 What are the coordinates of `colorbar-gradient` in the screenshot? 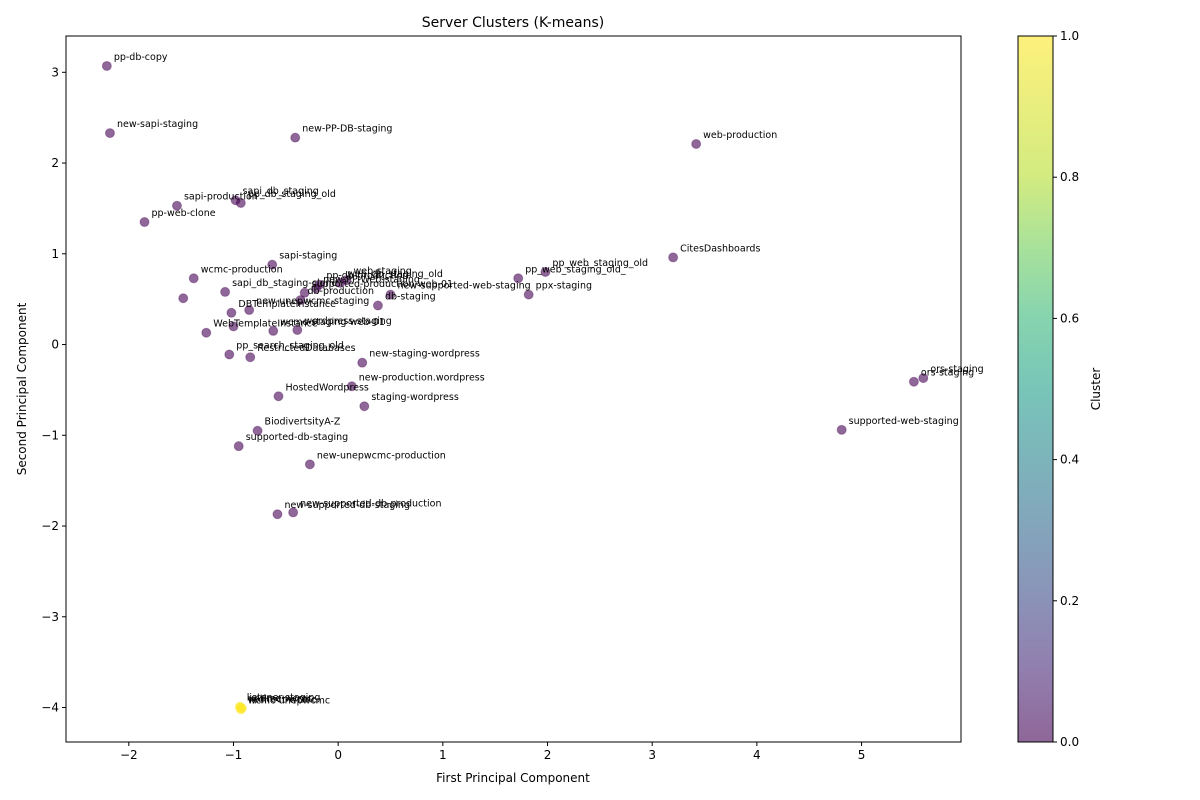 It's located at (1035, 389).